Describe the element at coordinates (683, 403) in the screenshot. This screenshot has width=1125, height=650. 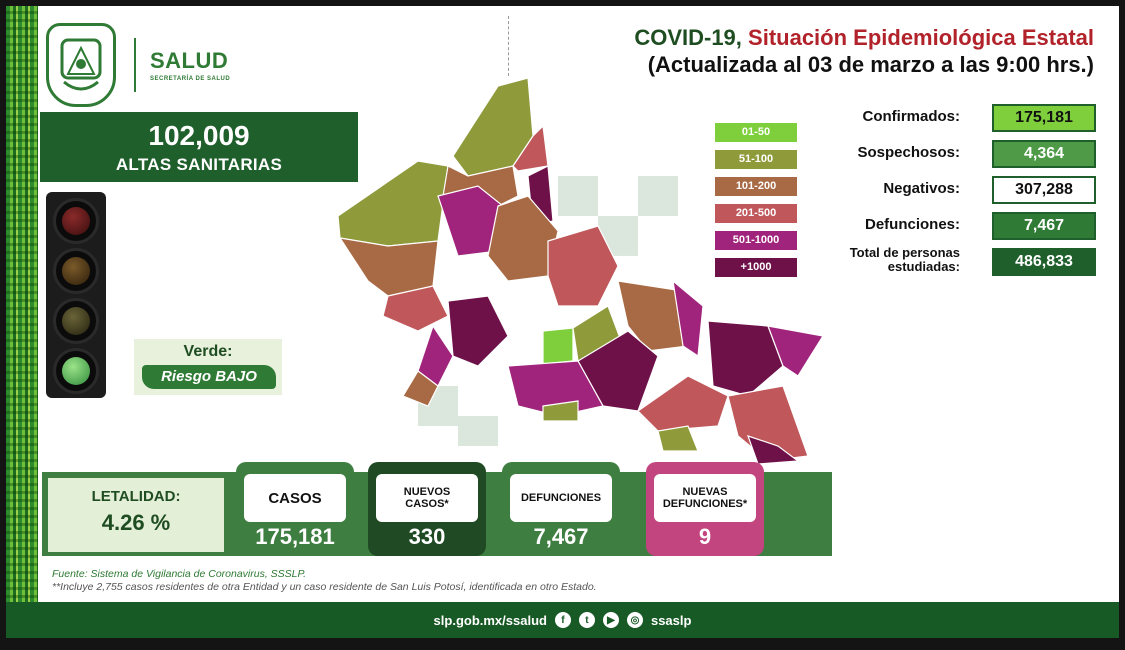
I see `region-se-red` at that location.